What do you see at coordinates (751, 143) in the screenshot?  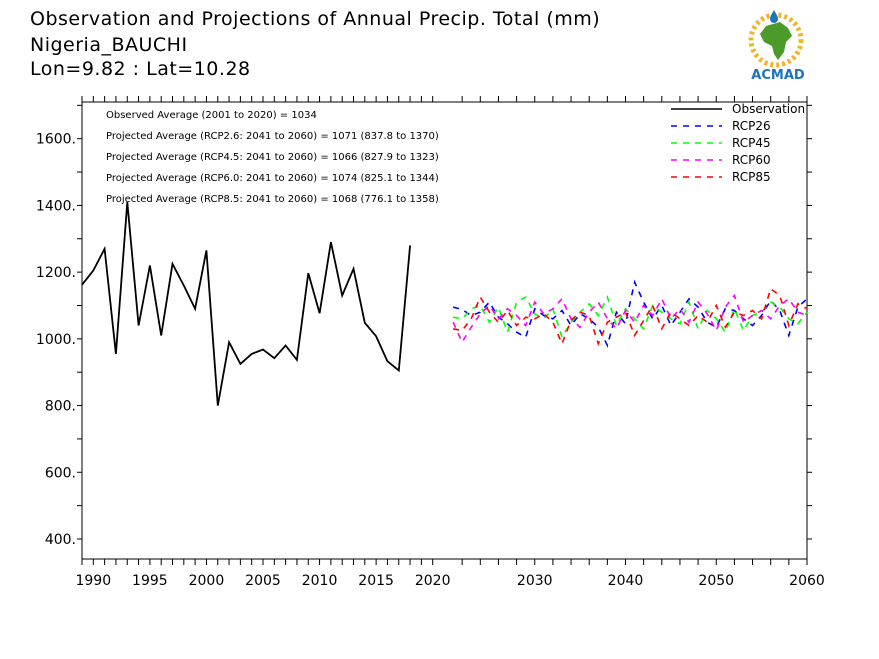 I see `legend-label: RCP45` at bounding box center [751, 143].